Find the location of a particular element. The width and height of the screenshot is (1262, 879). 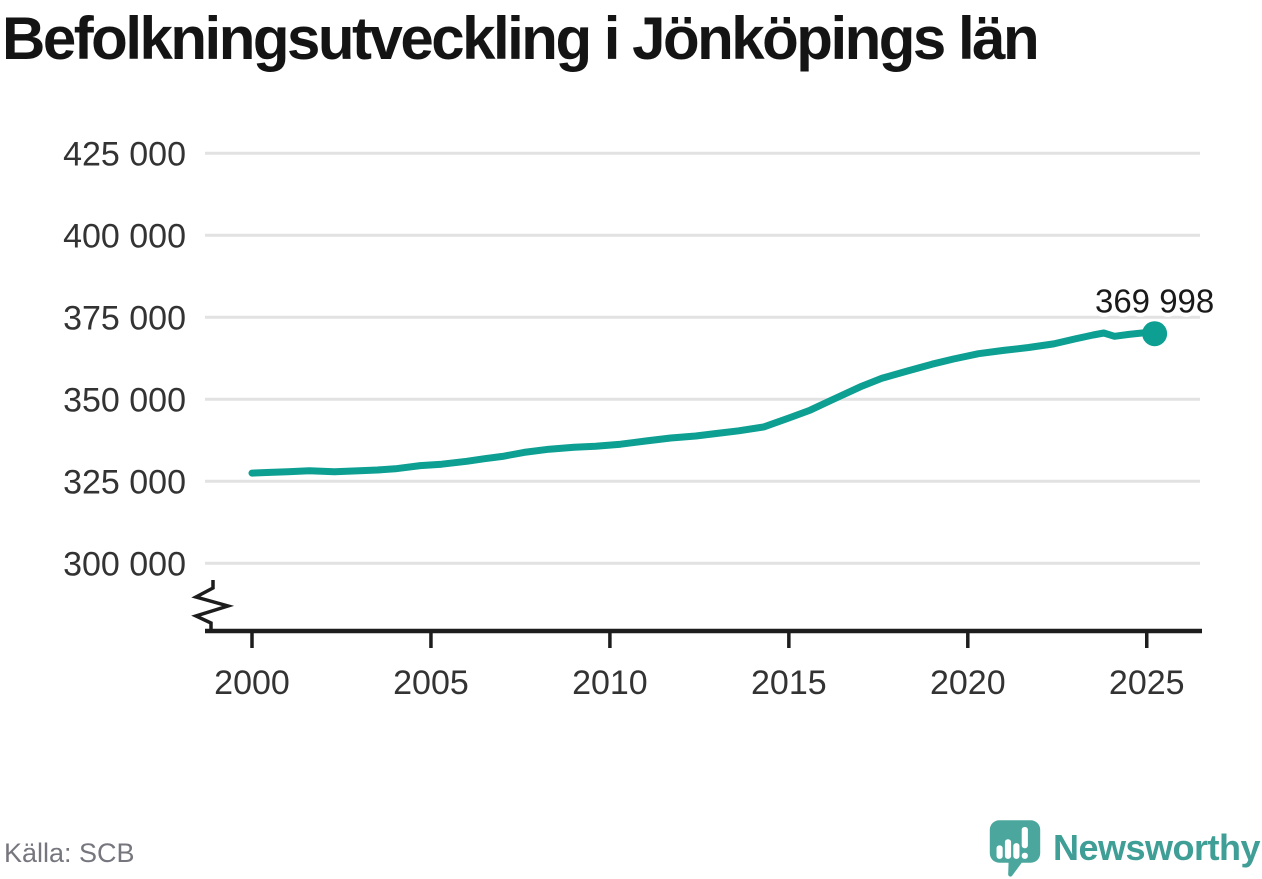

x-axis-tick-label: 2005 is located at coordinates (431, 683).